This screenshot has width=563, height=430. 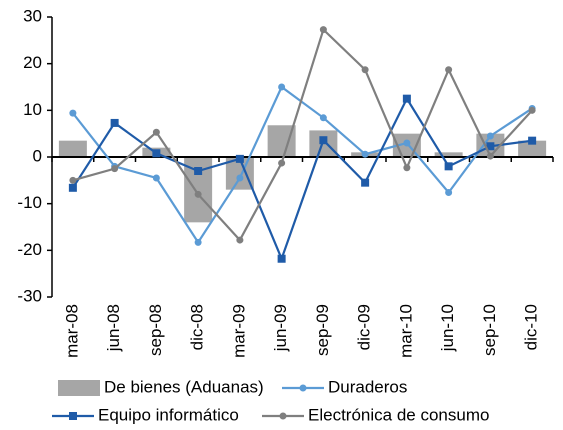 I want to click on legend-label: Equipo informático, so click(x=168, y=414).